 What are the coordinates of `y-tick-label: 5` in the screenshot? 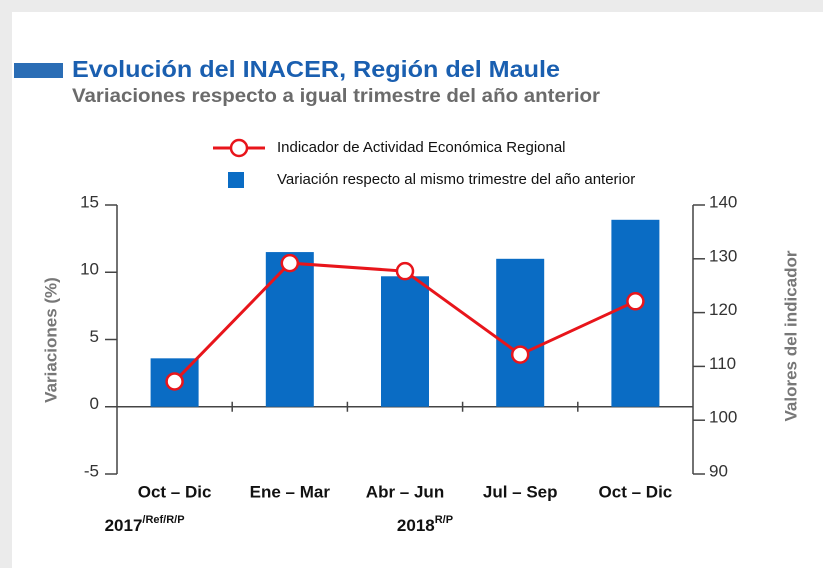 It's located at (94, 336).